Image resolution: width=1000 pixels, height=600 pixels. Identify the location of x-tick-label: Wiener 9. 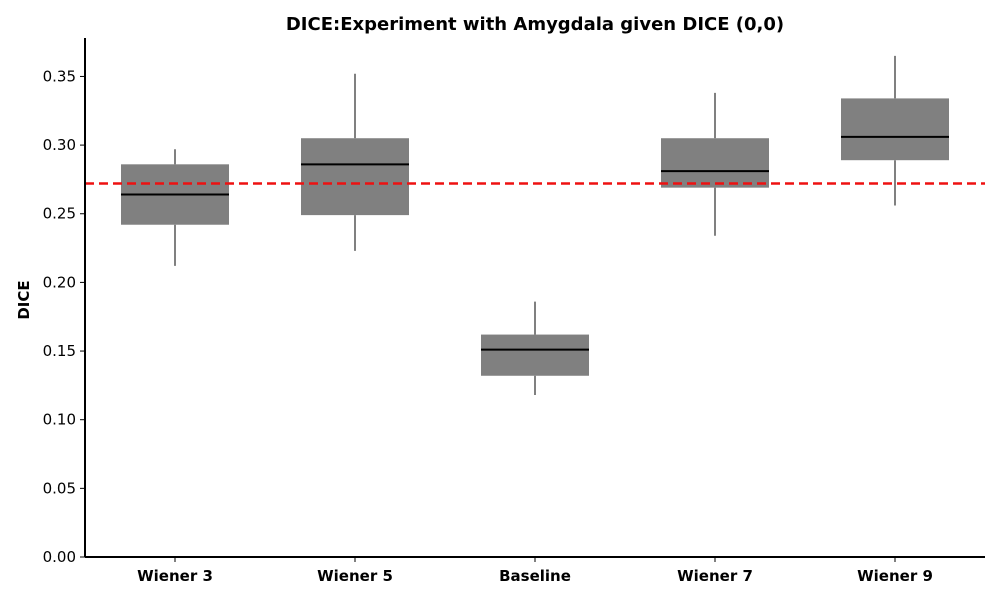
(895, 576).